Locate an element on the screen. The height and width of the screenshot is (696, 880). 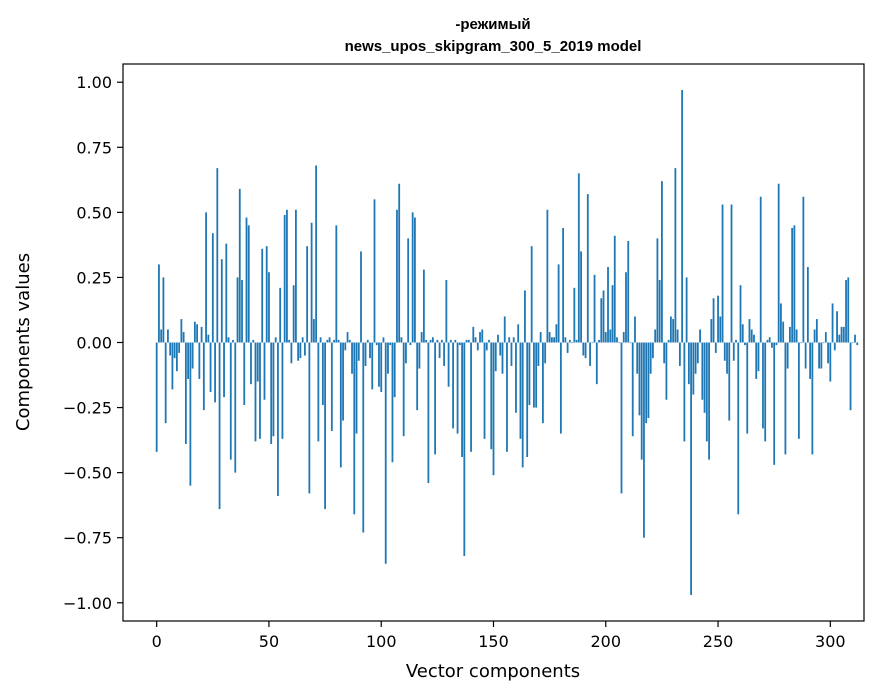
x-axis-ticks: 0 50 100 150 200 250 300 is located at coordinates (499, 636).